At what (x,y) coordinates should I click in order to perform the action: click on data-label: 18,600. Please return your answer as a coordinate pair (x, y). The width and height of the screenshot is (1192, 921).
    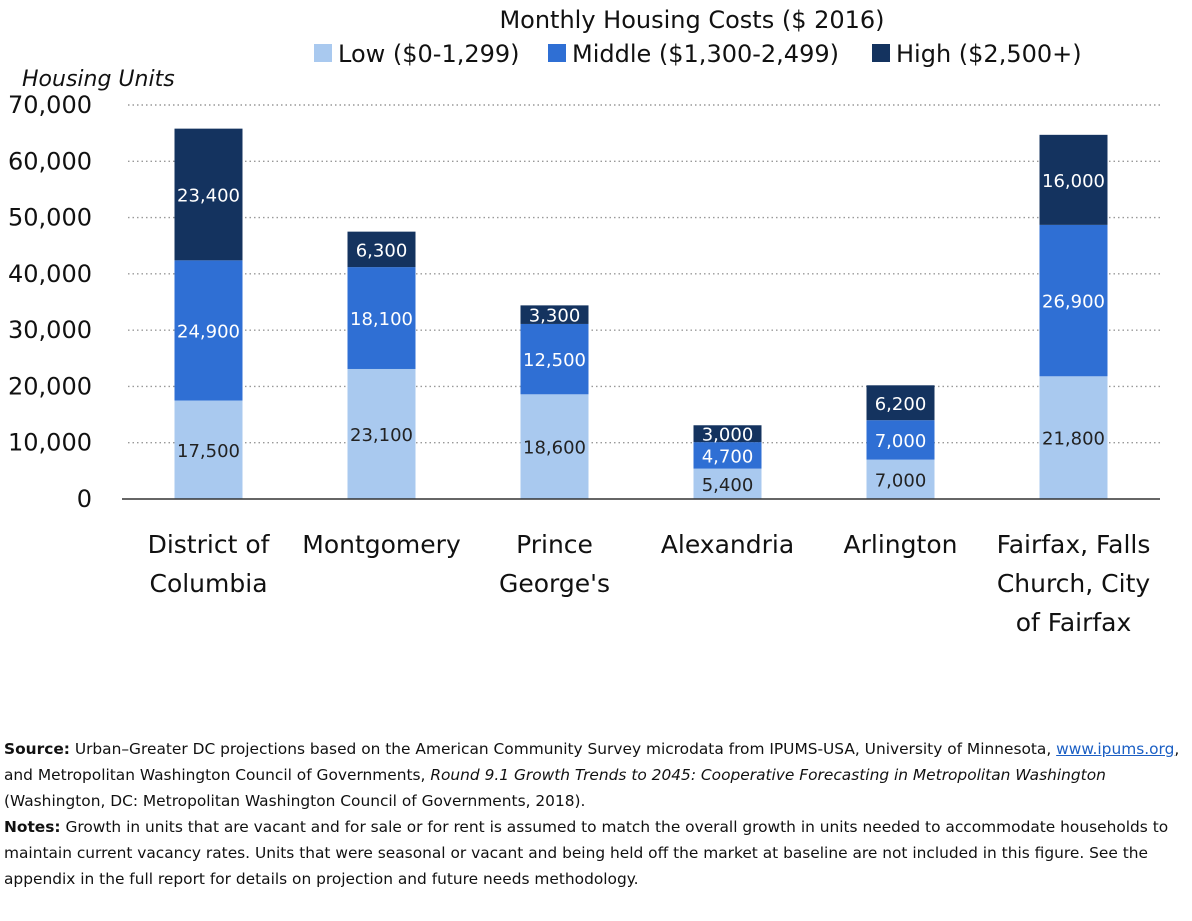
    Looking at the image, I should click on (554, 448).